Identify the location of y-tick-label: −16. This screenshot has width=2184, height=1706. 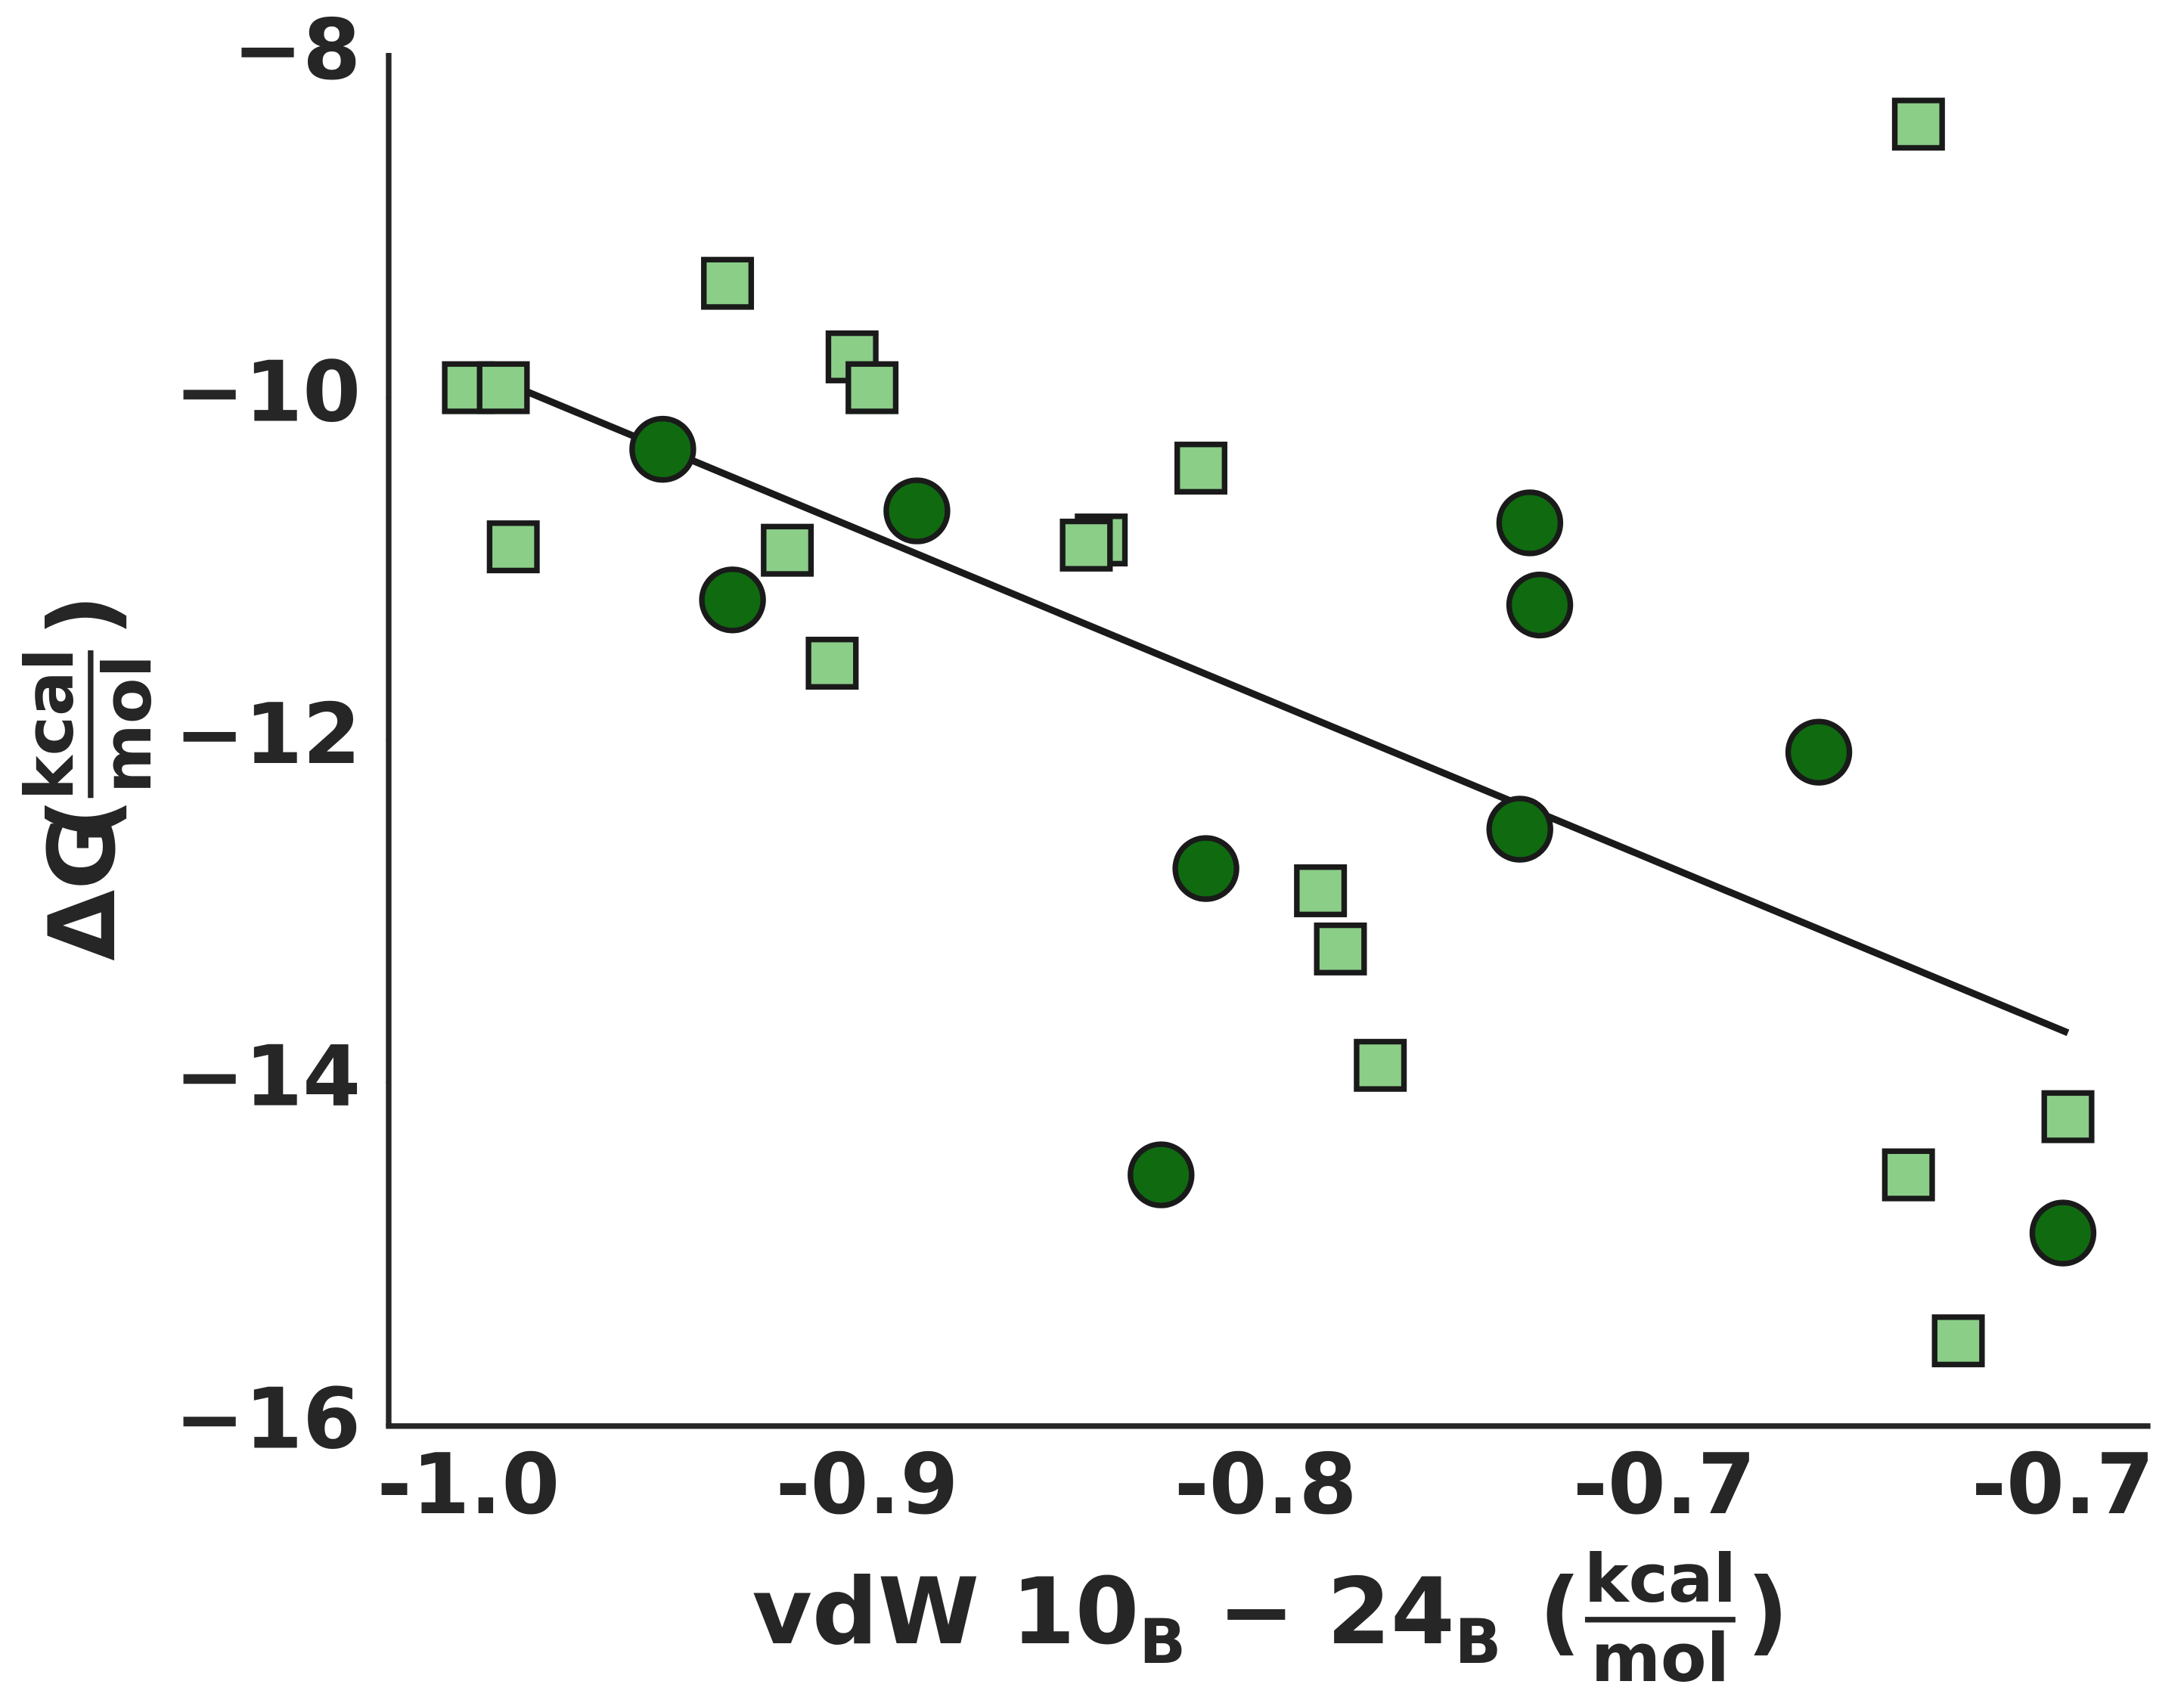
(268, 1419).